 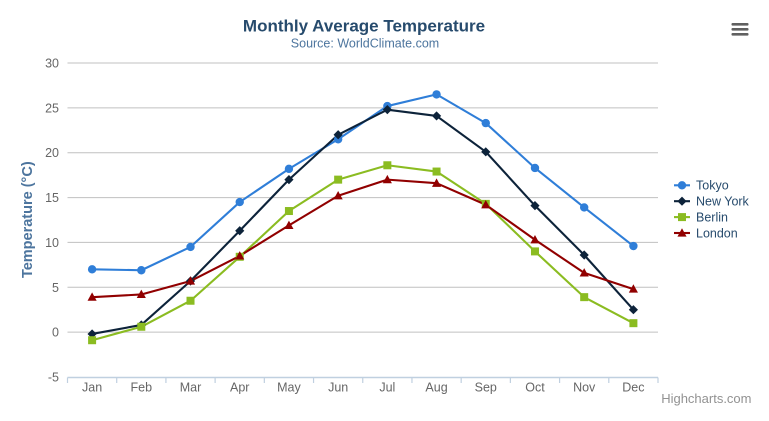 I want to click on svg-text: 30, so click(x=52, y=64).